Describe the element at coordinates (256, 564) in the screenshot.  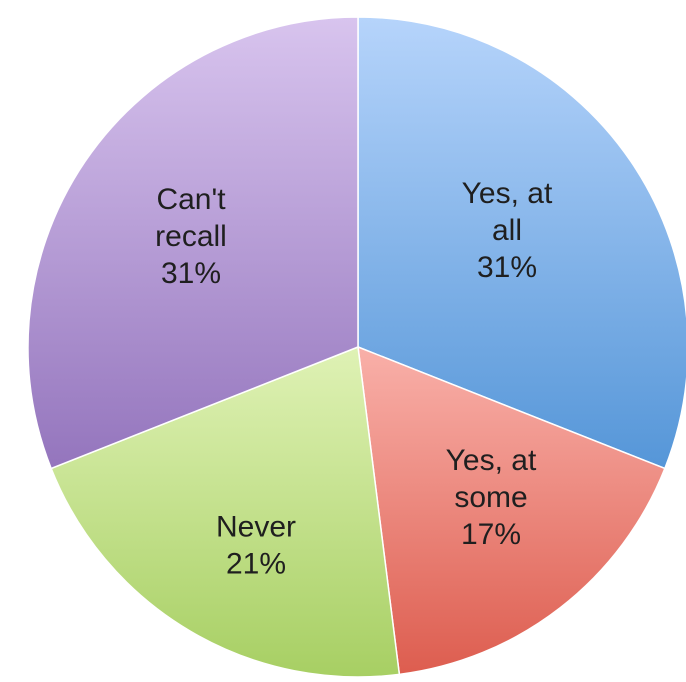
I see `slice-percent-label: 21%` at that location.